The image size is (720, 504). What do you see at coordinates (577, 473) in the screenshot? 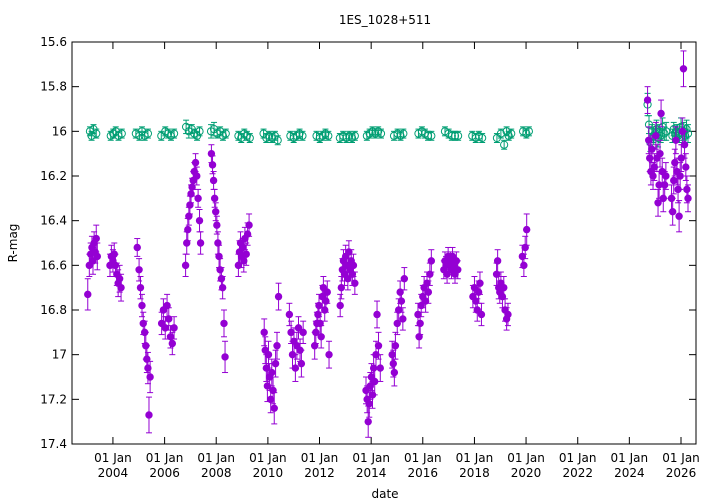
I see `x-tick-year-label: 2022` at bounding box center [577, 473].